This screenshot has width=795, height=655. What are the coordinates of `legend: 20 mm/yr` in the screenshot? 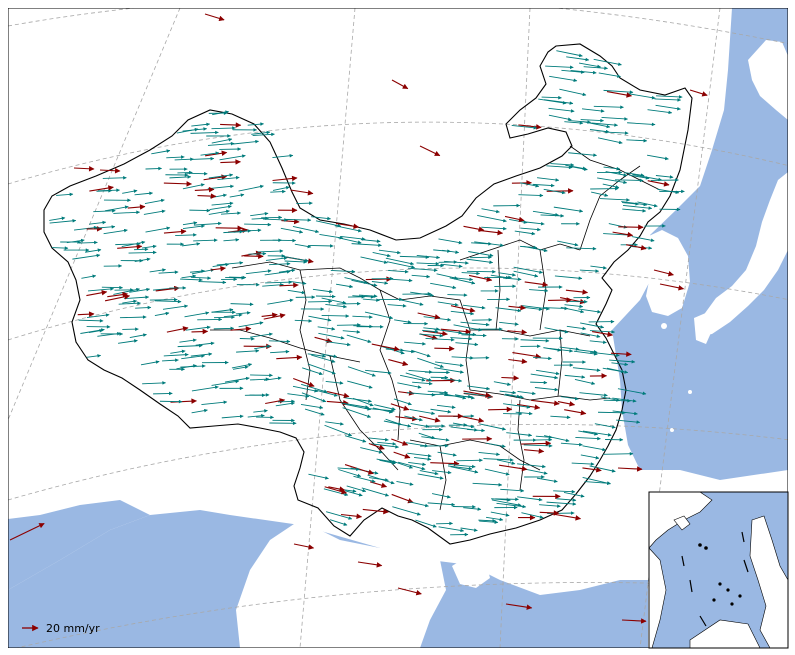 It's located at (61, 628).